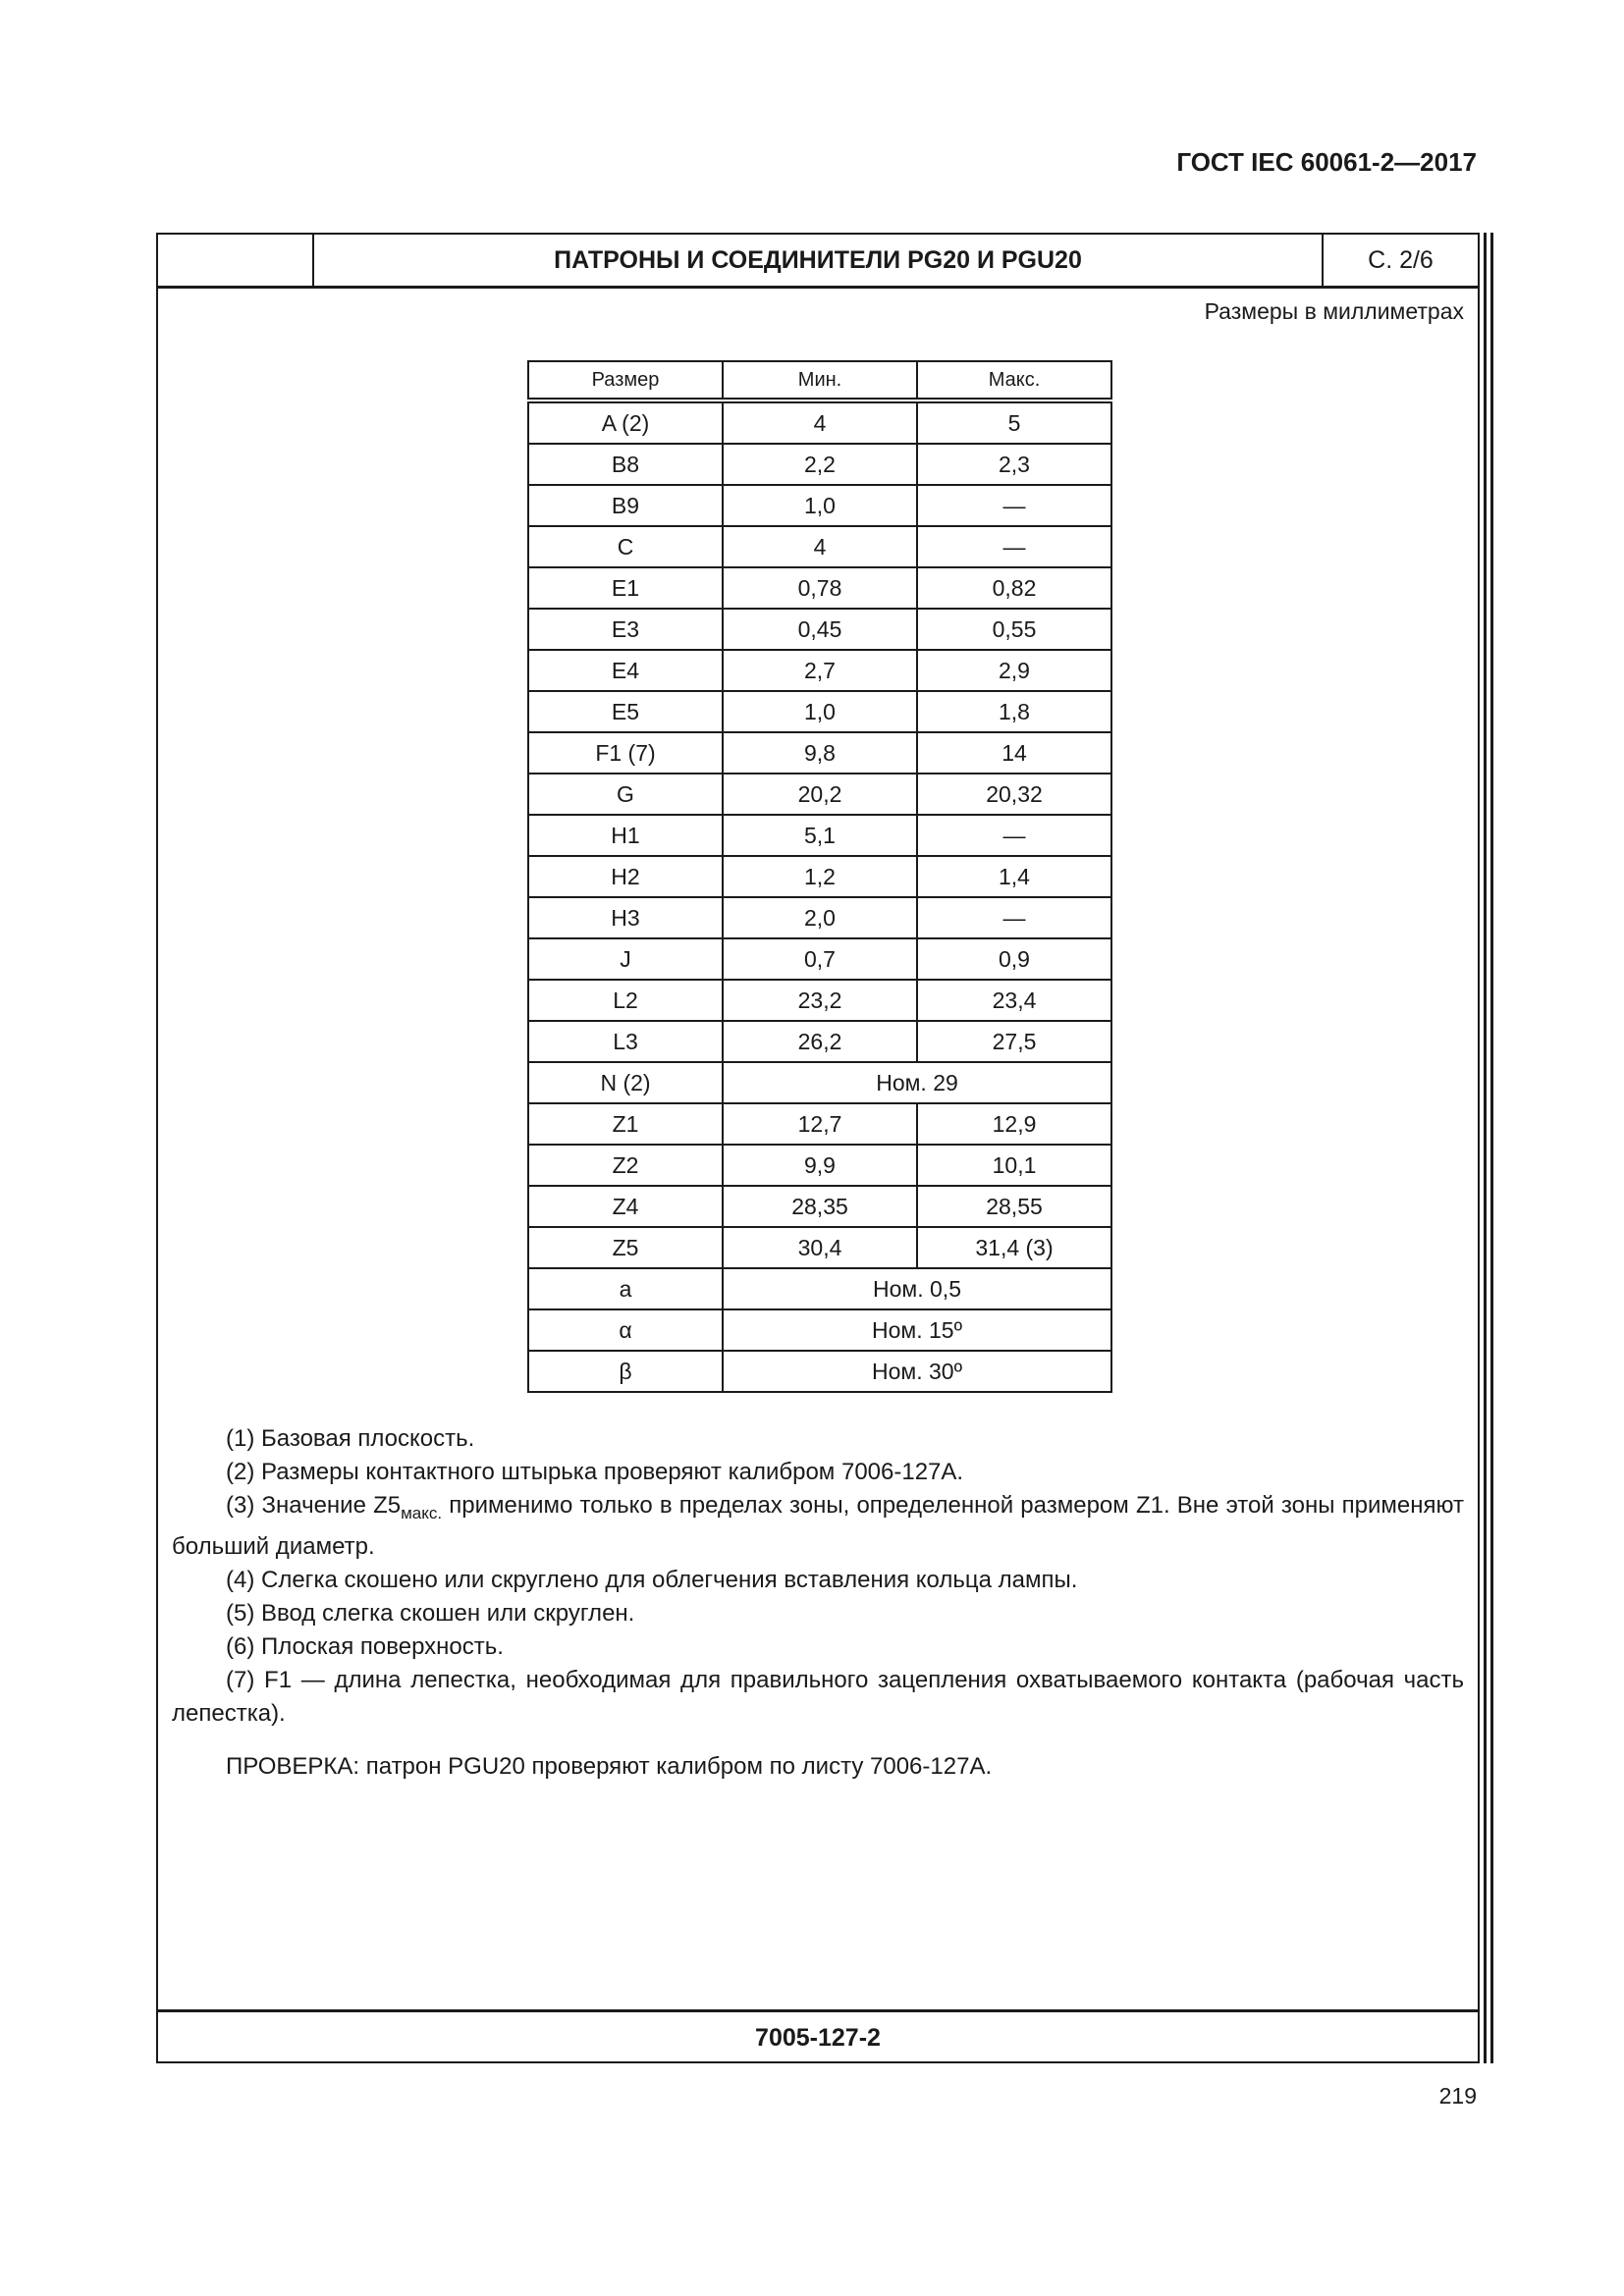 Image resolution: width=1624 pixels, height=2296 pixels. What do you see at coordinates (625, 546) in the screenshot?
I see `table-cell: C` at bounding box center [625, 546].